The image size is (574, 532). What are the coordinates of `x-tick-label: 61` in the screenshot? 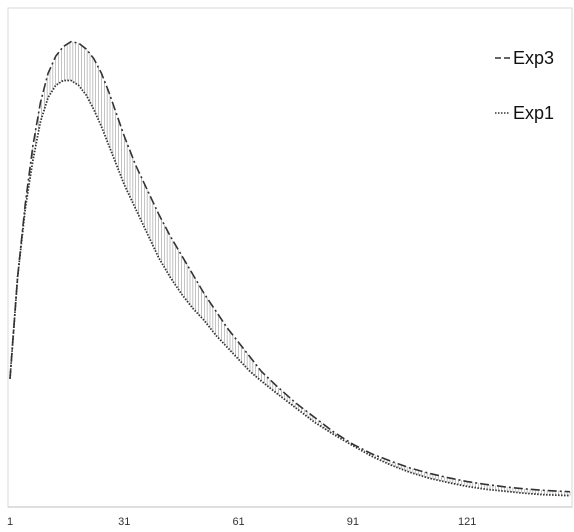 It's located at (238, 522).